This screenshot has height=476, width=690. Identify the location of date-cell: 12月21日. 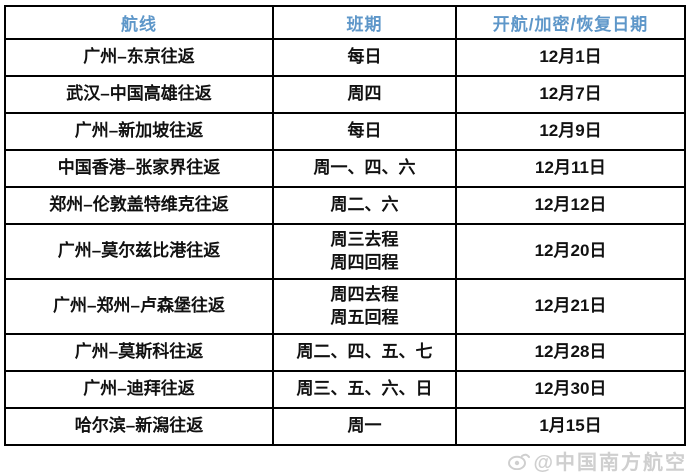
(570, 306).